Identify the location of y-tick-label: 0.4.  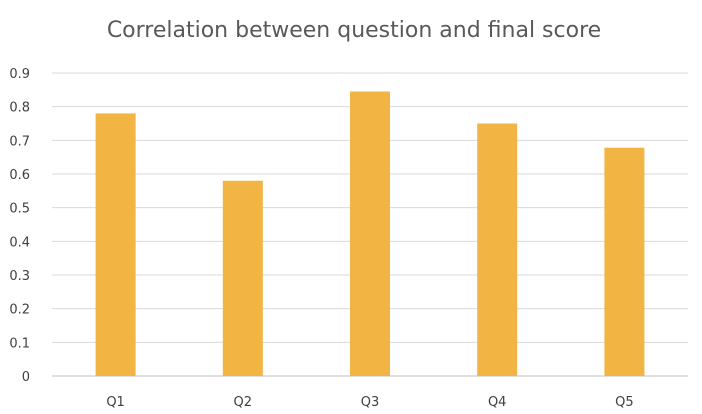
(19, 242).